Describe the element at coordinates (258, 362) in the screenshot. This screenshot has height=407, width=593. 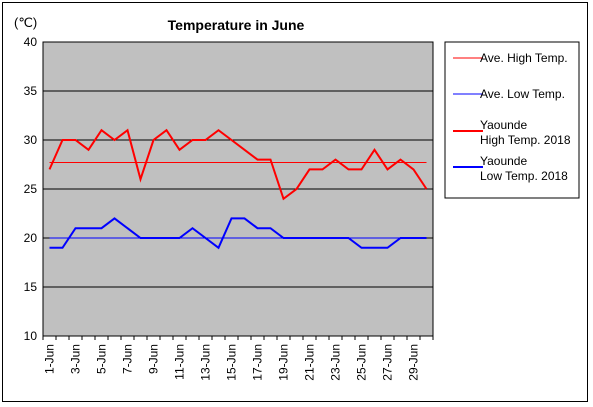
I see `x-tick-label: 17-Jun` at that location.